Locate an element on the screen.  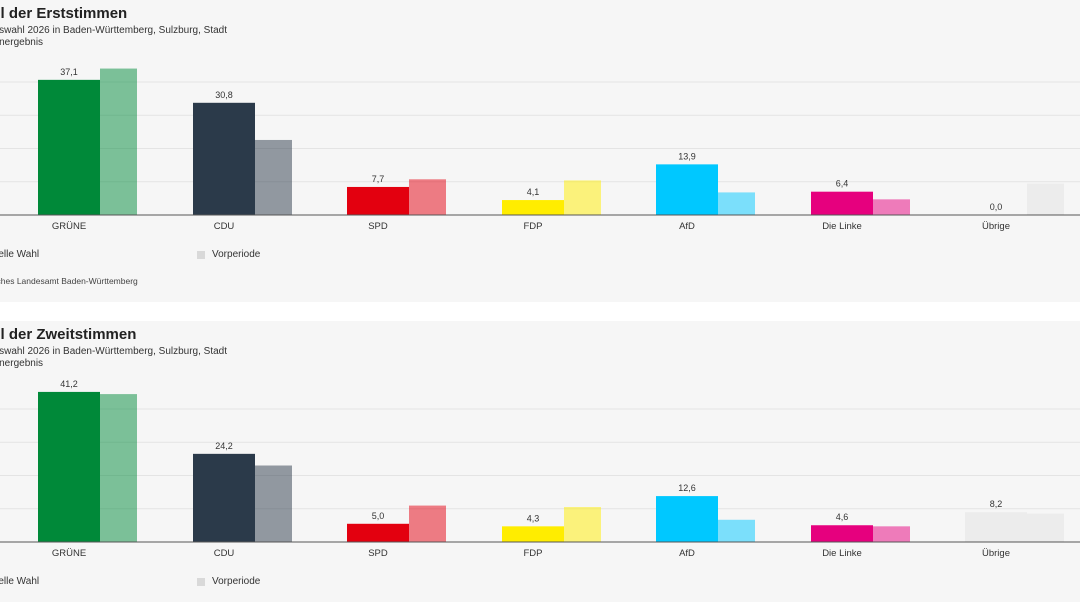
data-label: 4,6 is located at coordinates (842, 517).